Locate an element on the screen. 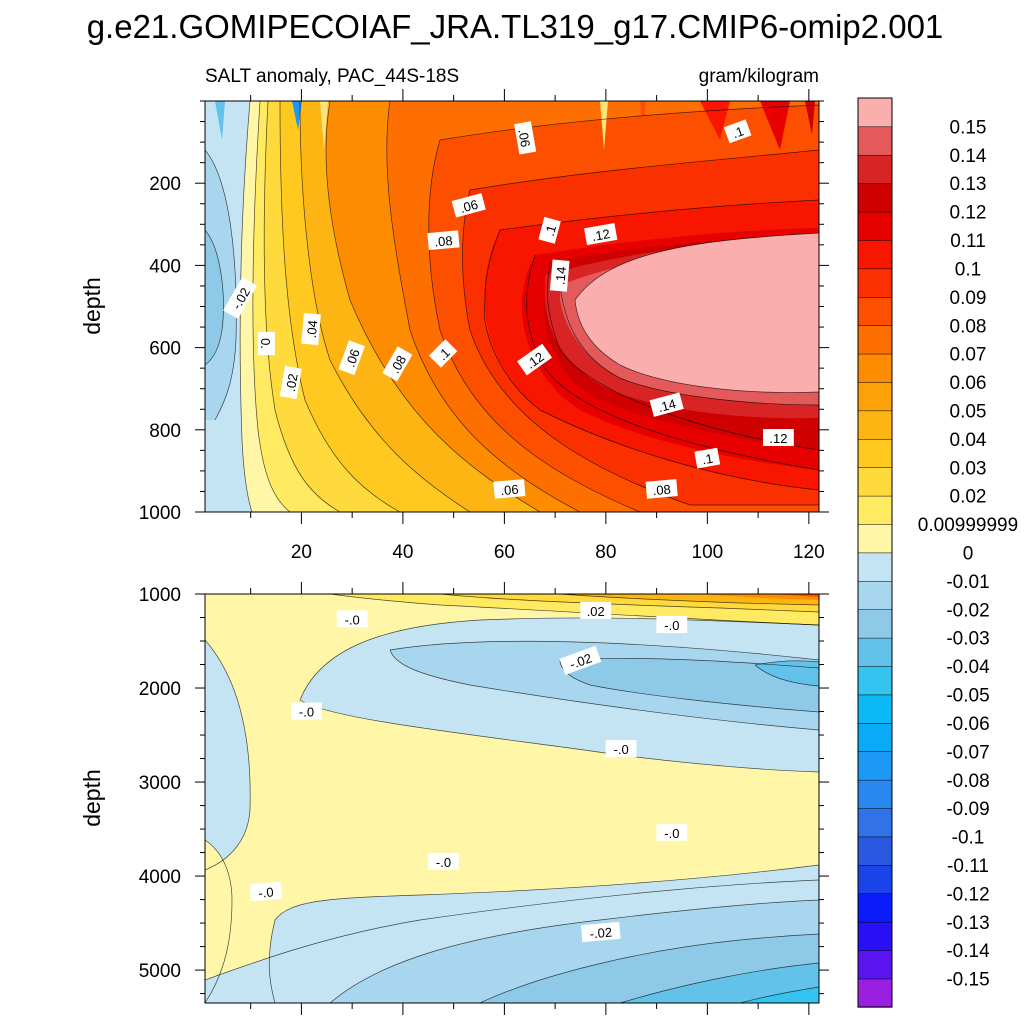 This screenshot has height=1024, width=1024. contour-label-text: .02 is located at coordinates (596, 611).